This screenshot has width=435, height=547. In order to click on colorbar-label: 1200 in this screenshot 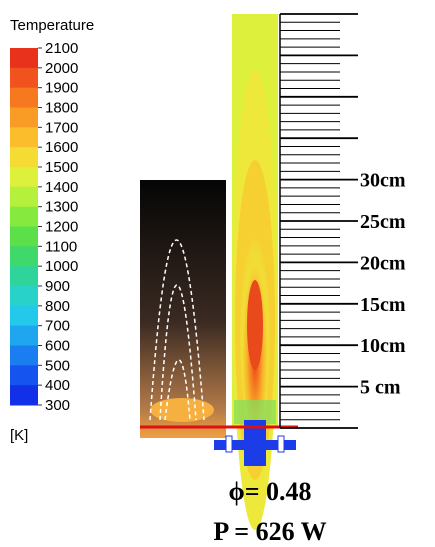, I will do `click(61, 227)`.